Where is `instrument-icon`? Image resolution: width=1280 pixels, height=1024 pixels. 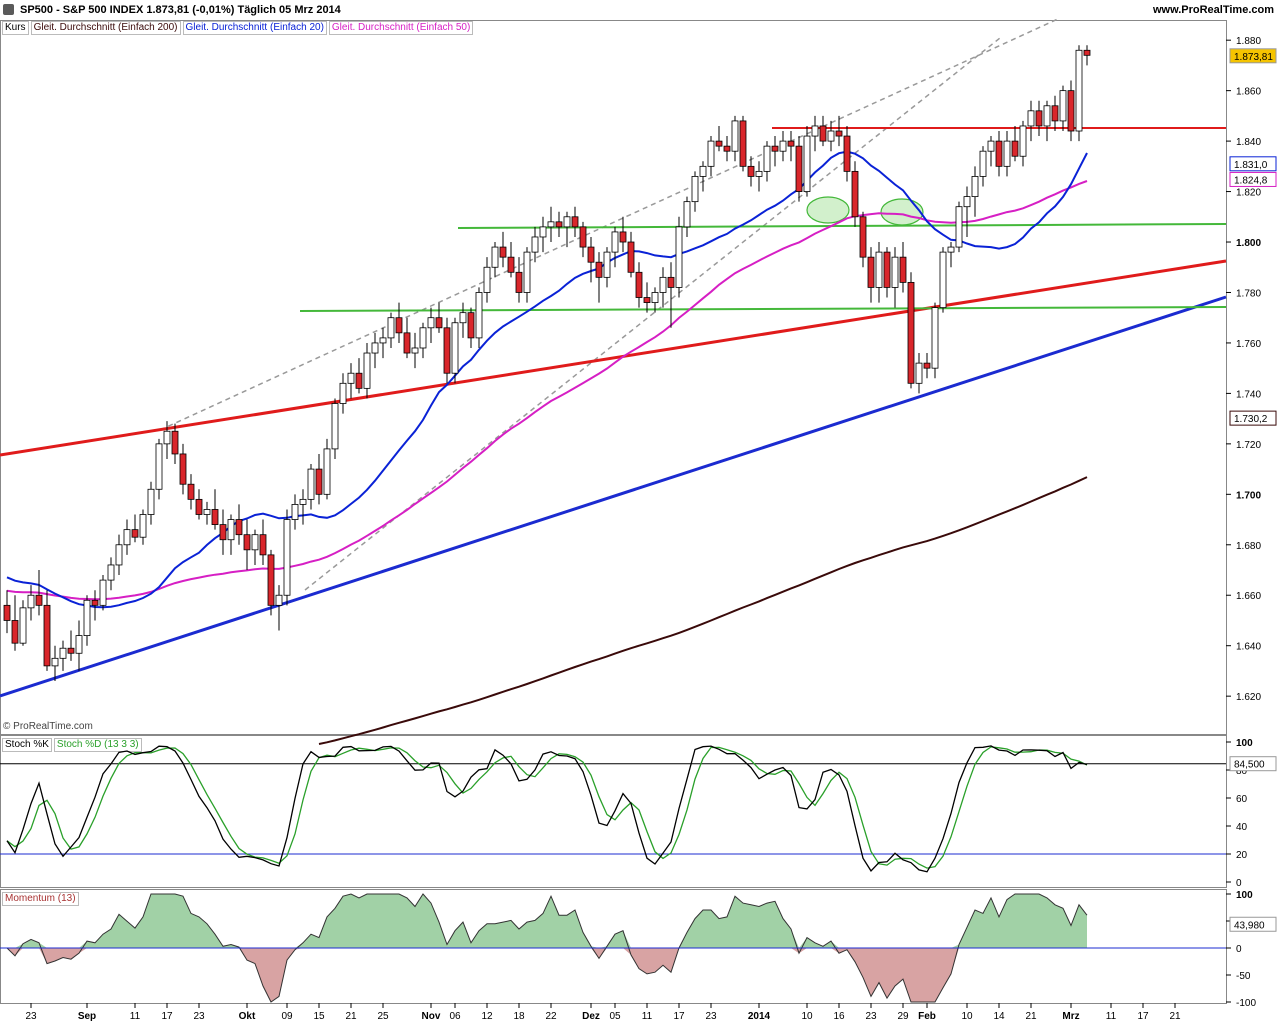 instrument-icon is located at coordinates (8, 9).